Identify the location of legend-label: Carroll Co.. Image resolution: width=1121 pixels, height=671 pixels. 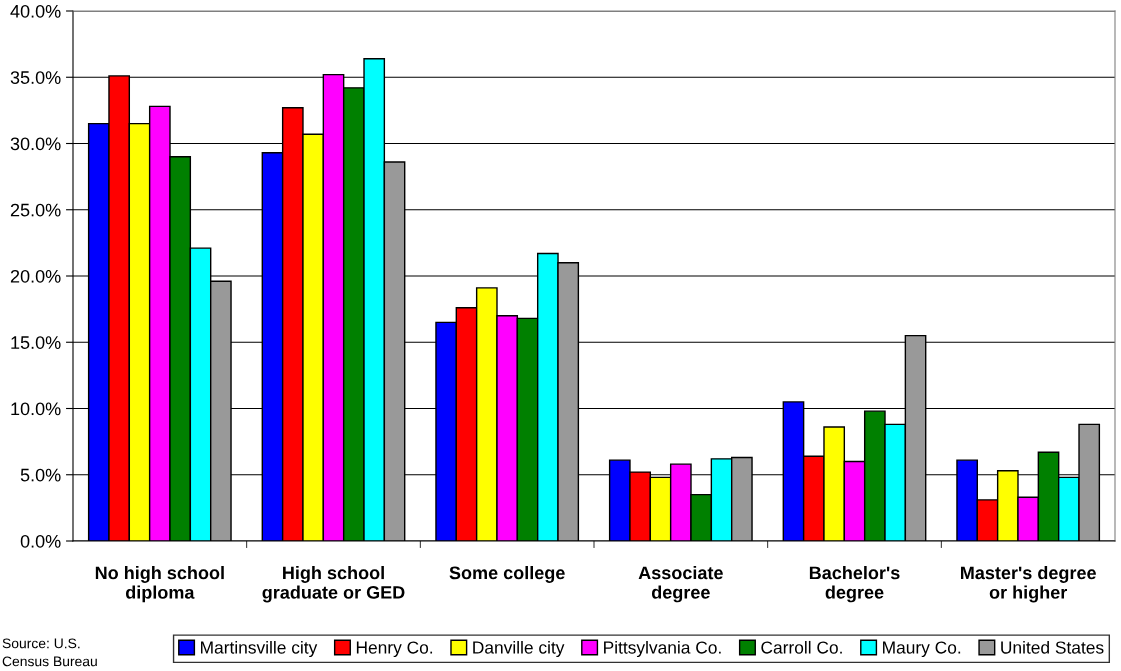
(801, 647).